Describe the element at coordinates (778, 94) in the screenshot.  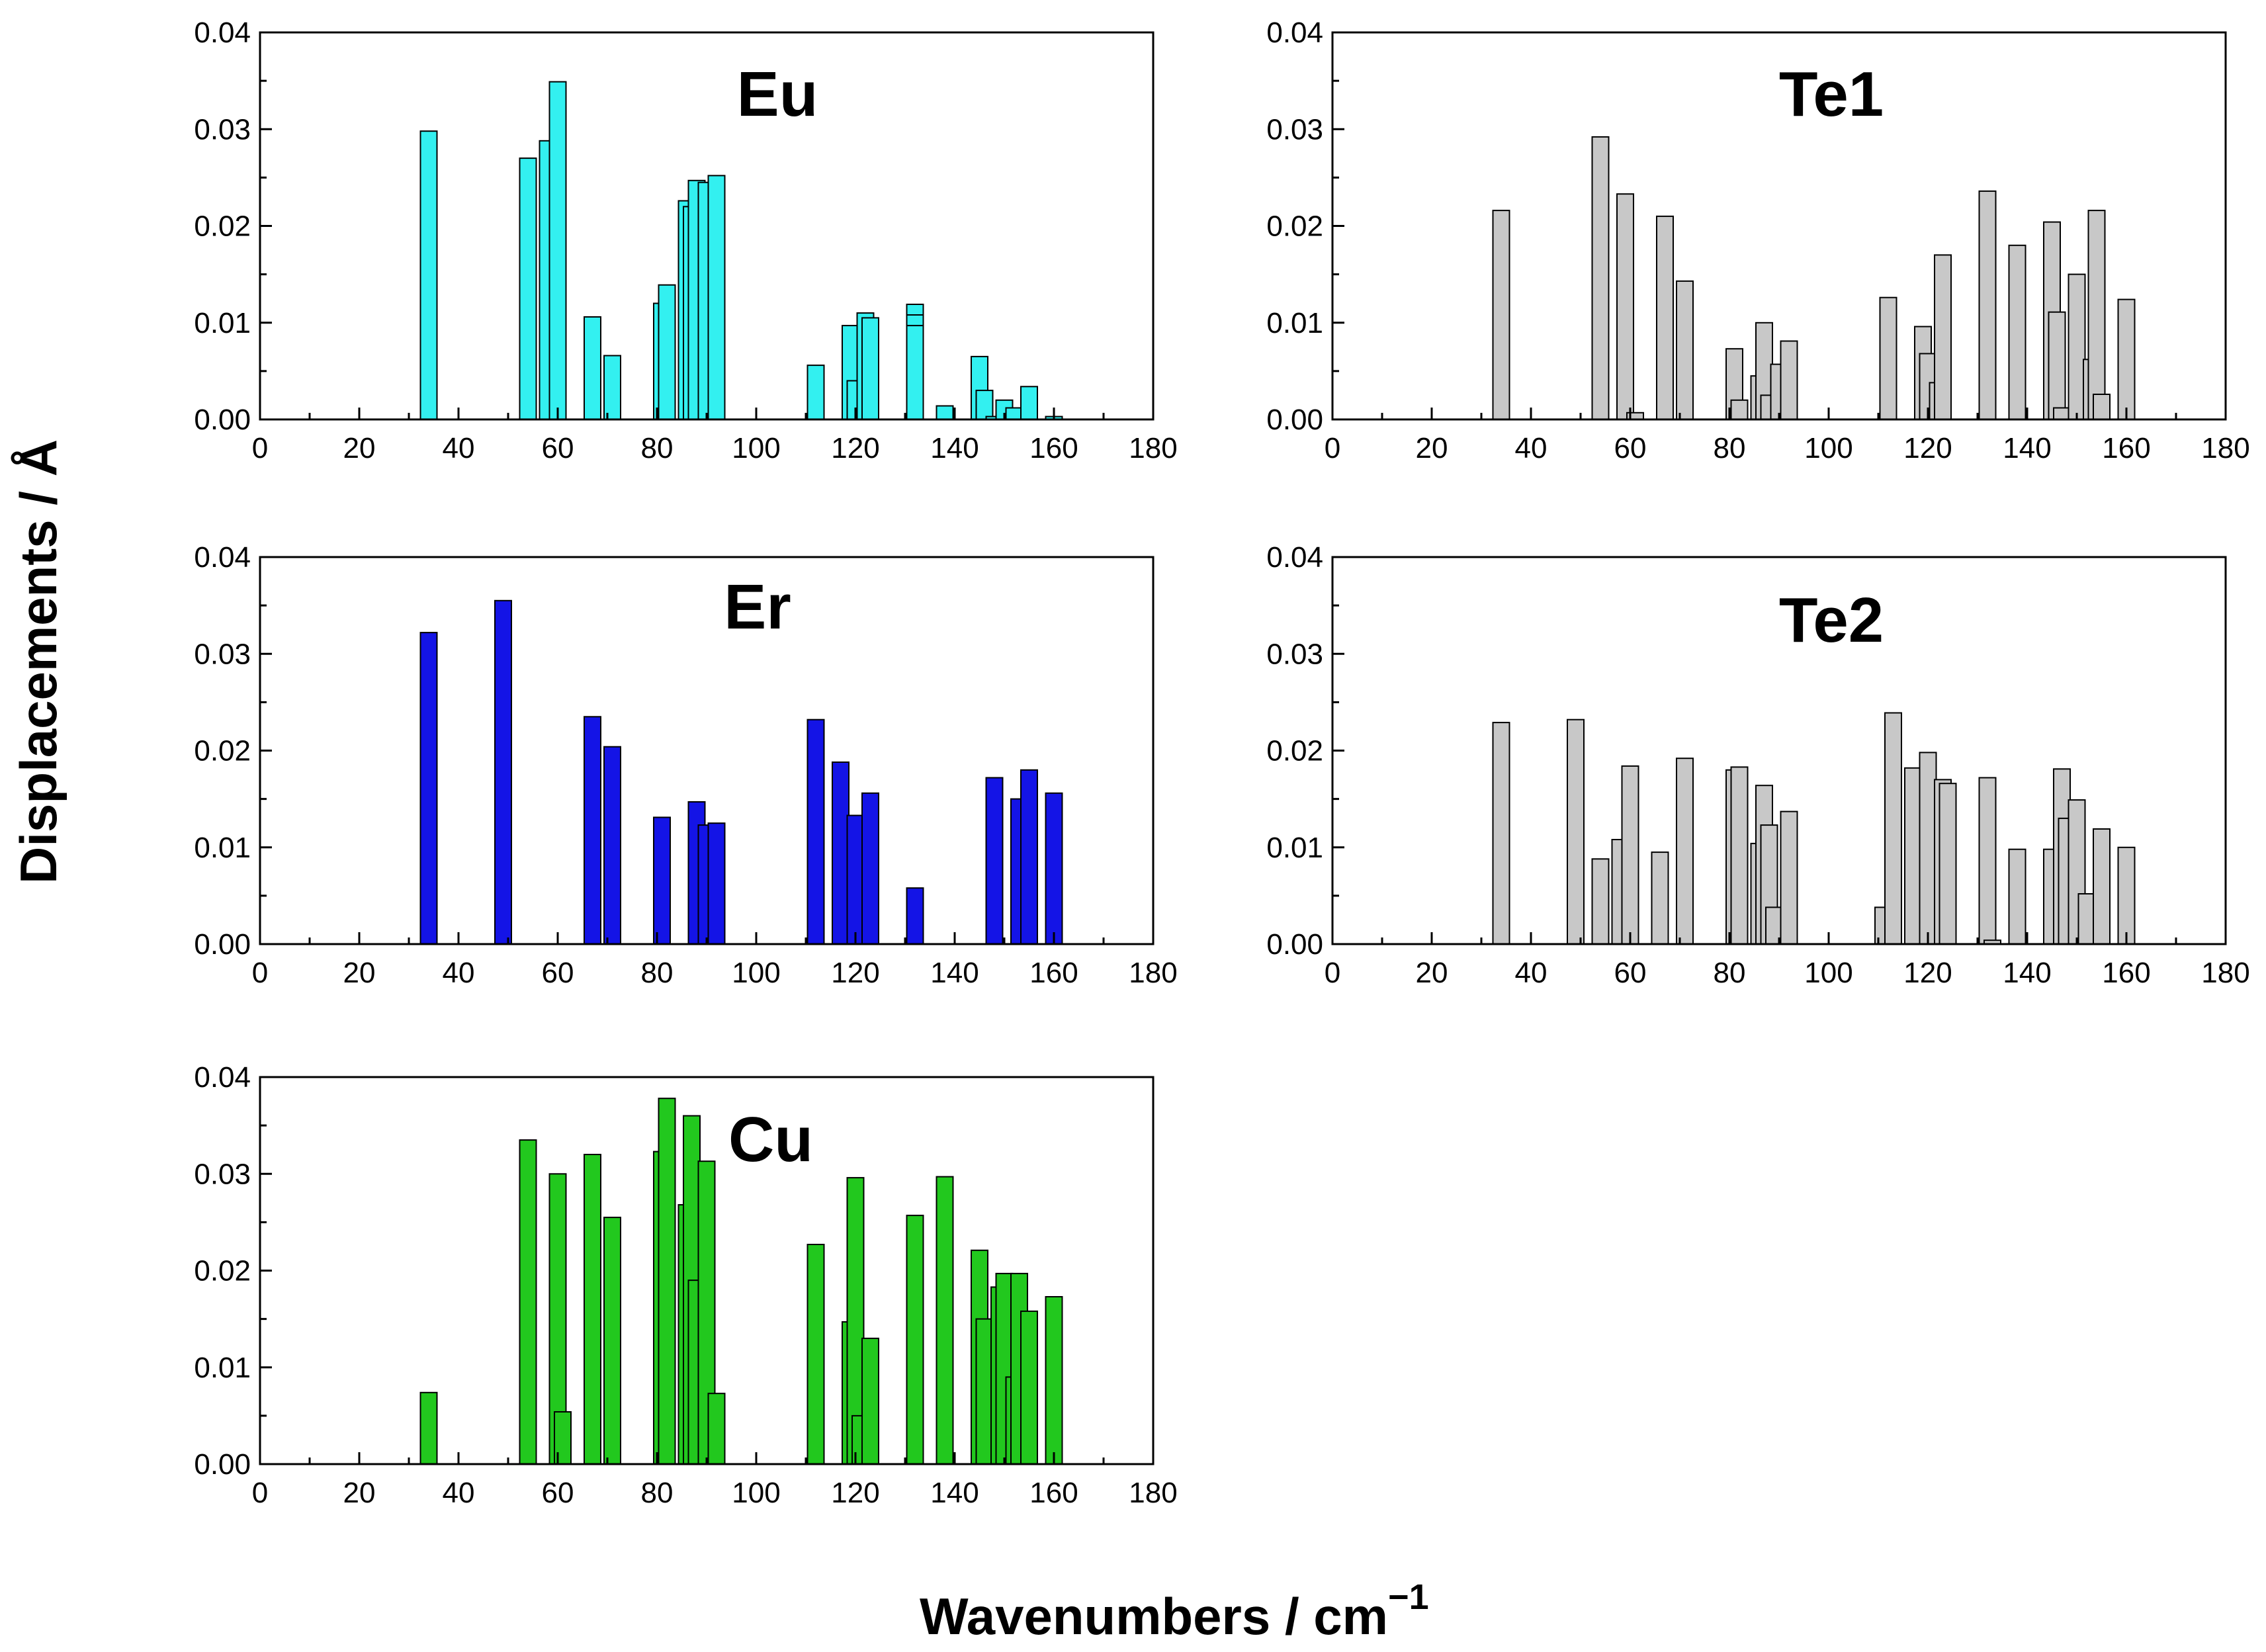
I see `panel-title: Eu` at that location.